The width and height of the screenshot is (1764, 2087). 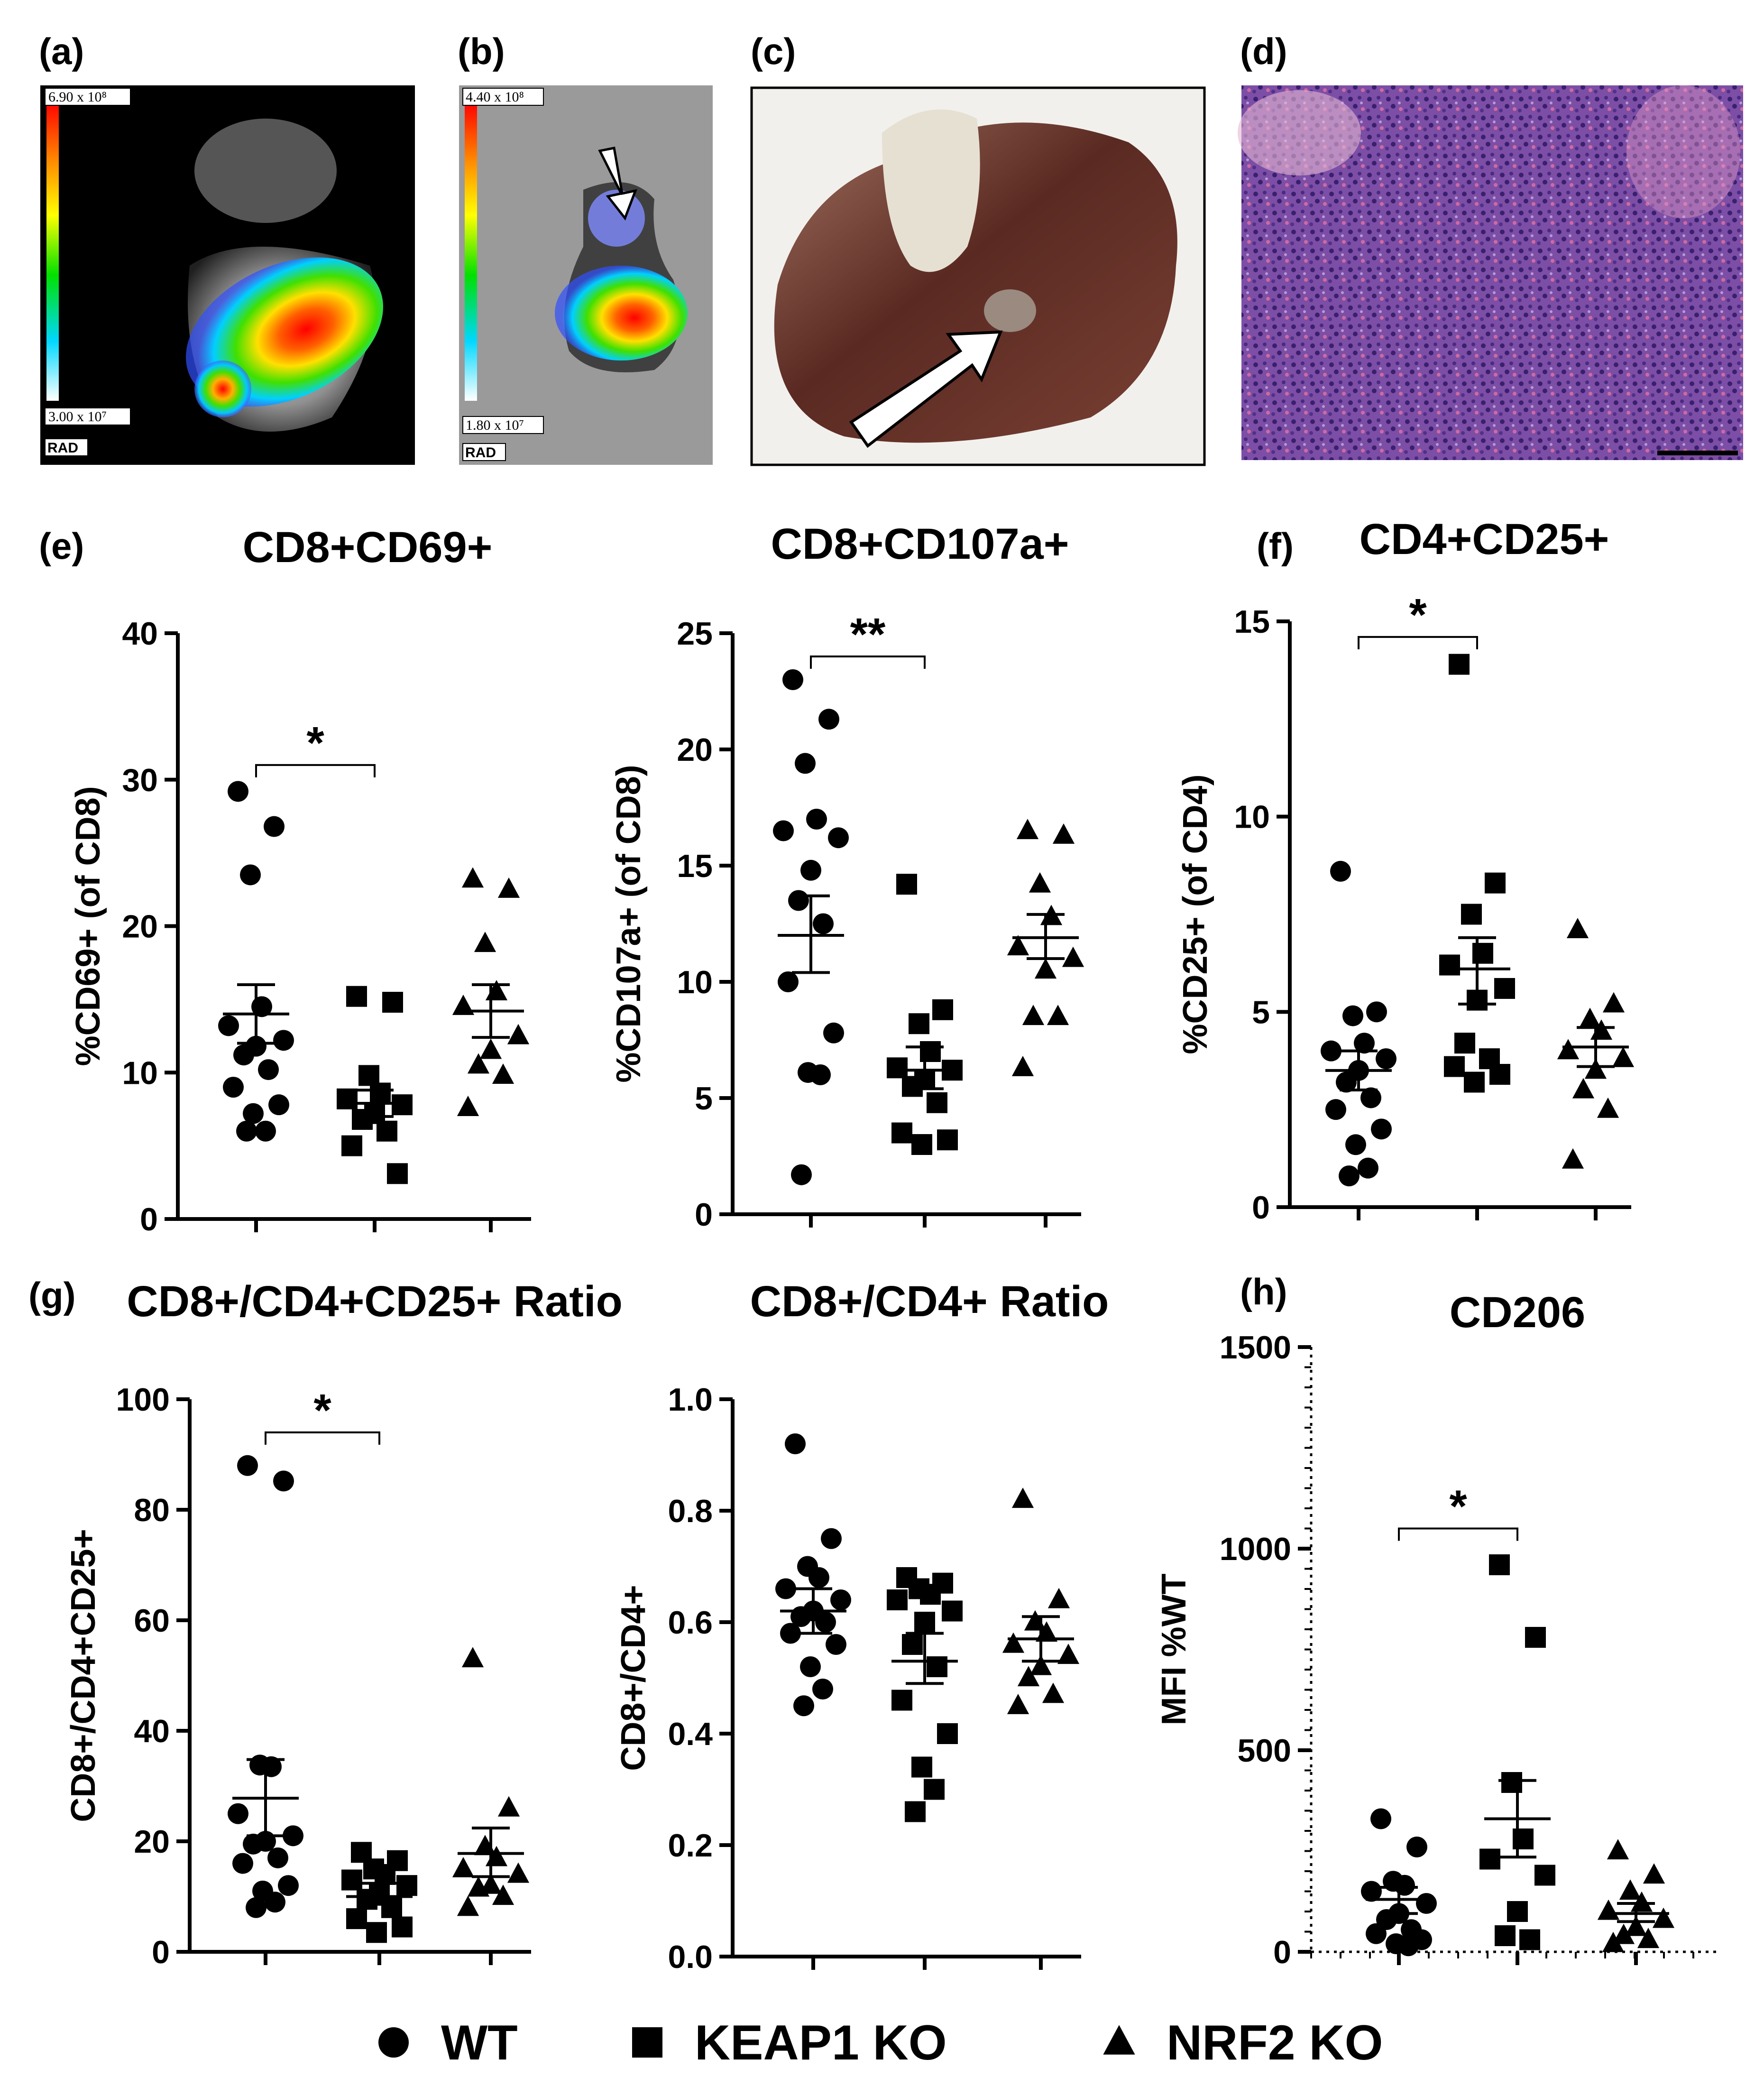 I want to click on y-axis-label: %CD69+ (of CD8), so click(x=88, y=926).